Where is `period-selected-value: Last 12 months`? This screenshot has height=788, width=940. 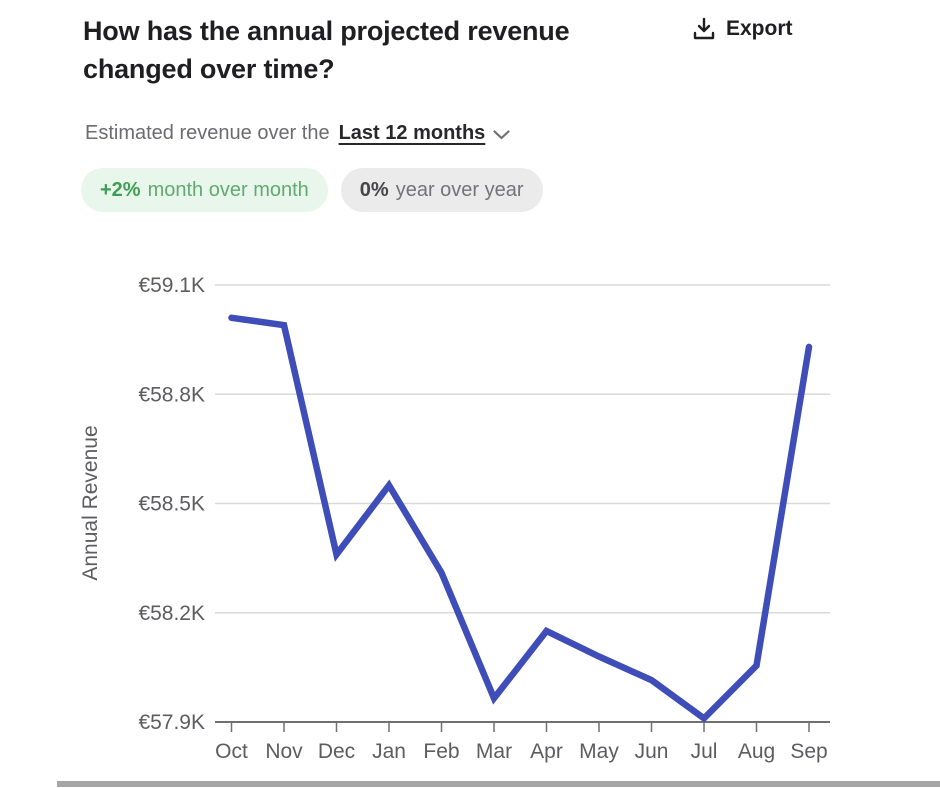
period-selected-value: Last 12 months is located at coordinates (412, 133).